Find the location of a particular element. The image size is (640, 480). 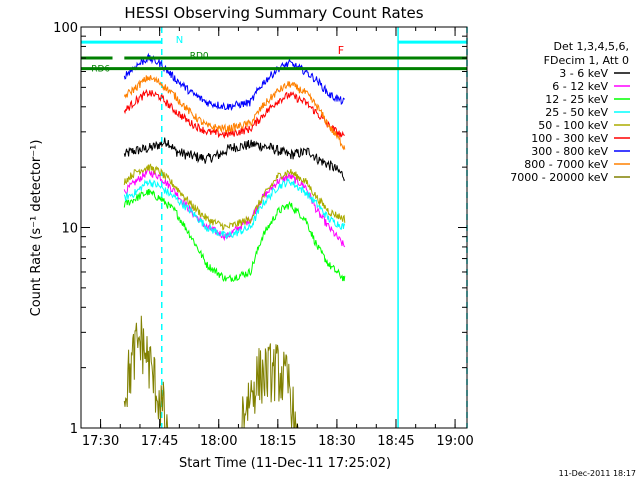

legend-label-1: 3 - 6 keV is located at coordinates (583, 73).